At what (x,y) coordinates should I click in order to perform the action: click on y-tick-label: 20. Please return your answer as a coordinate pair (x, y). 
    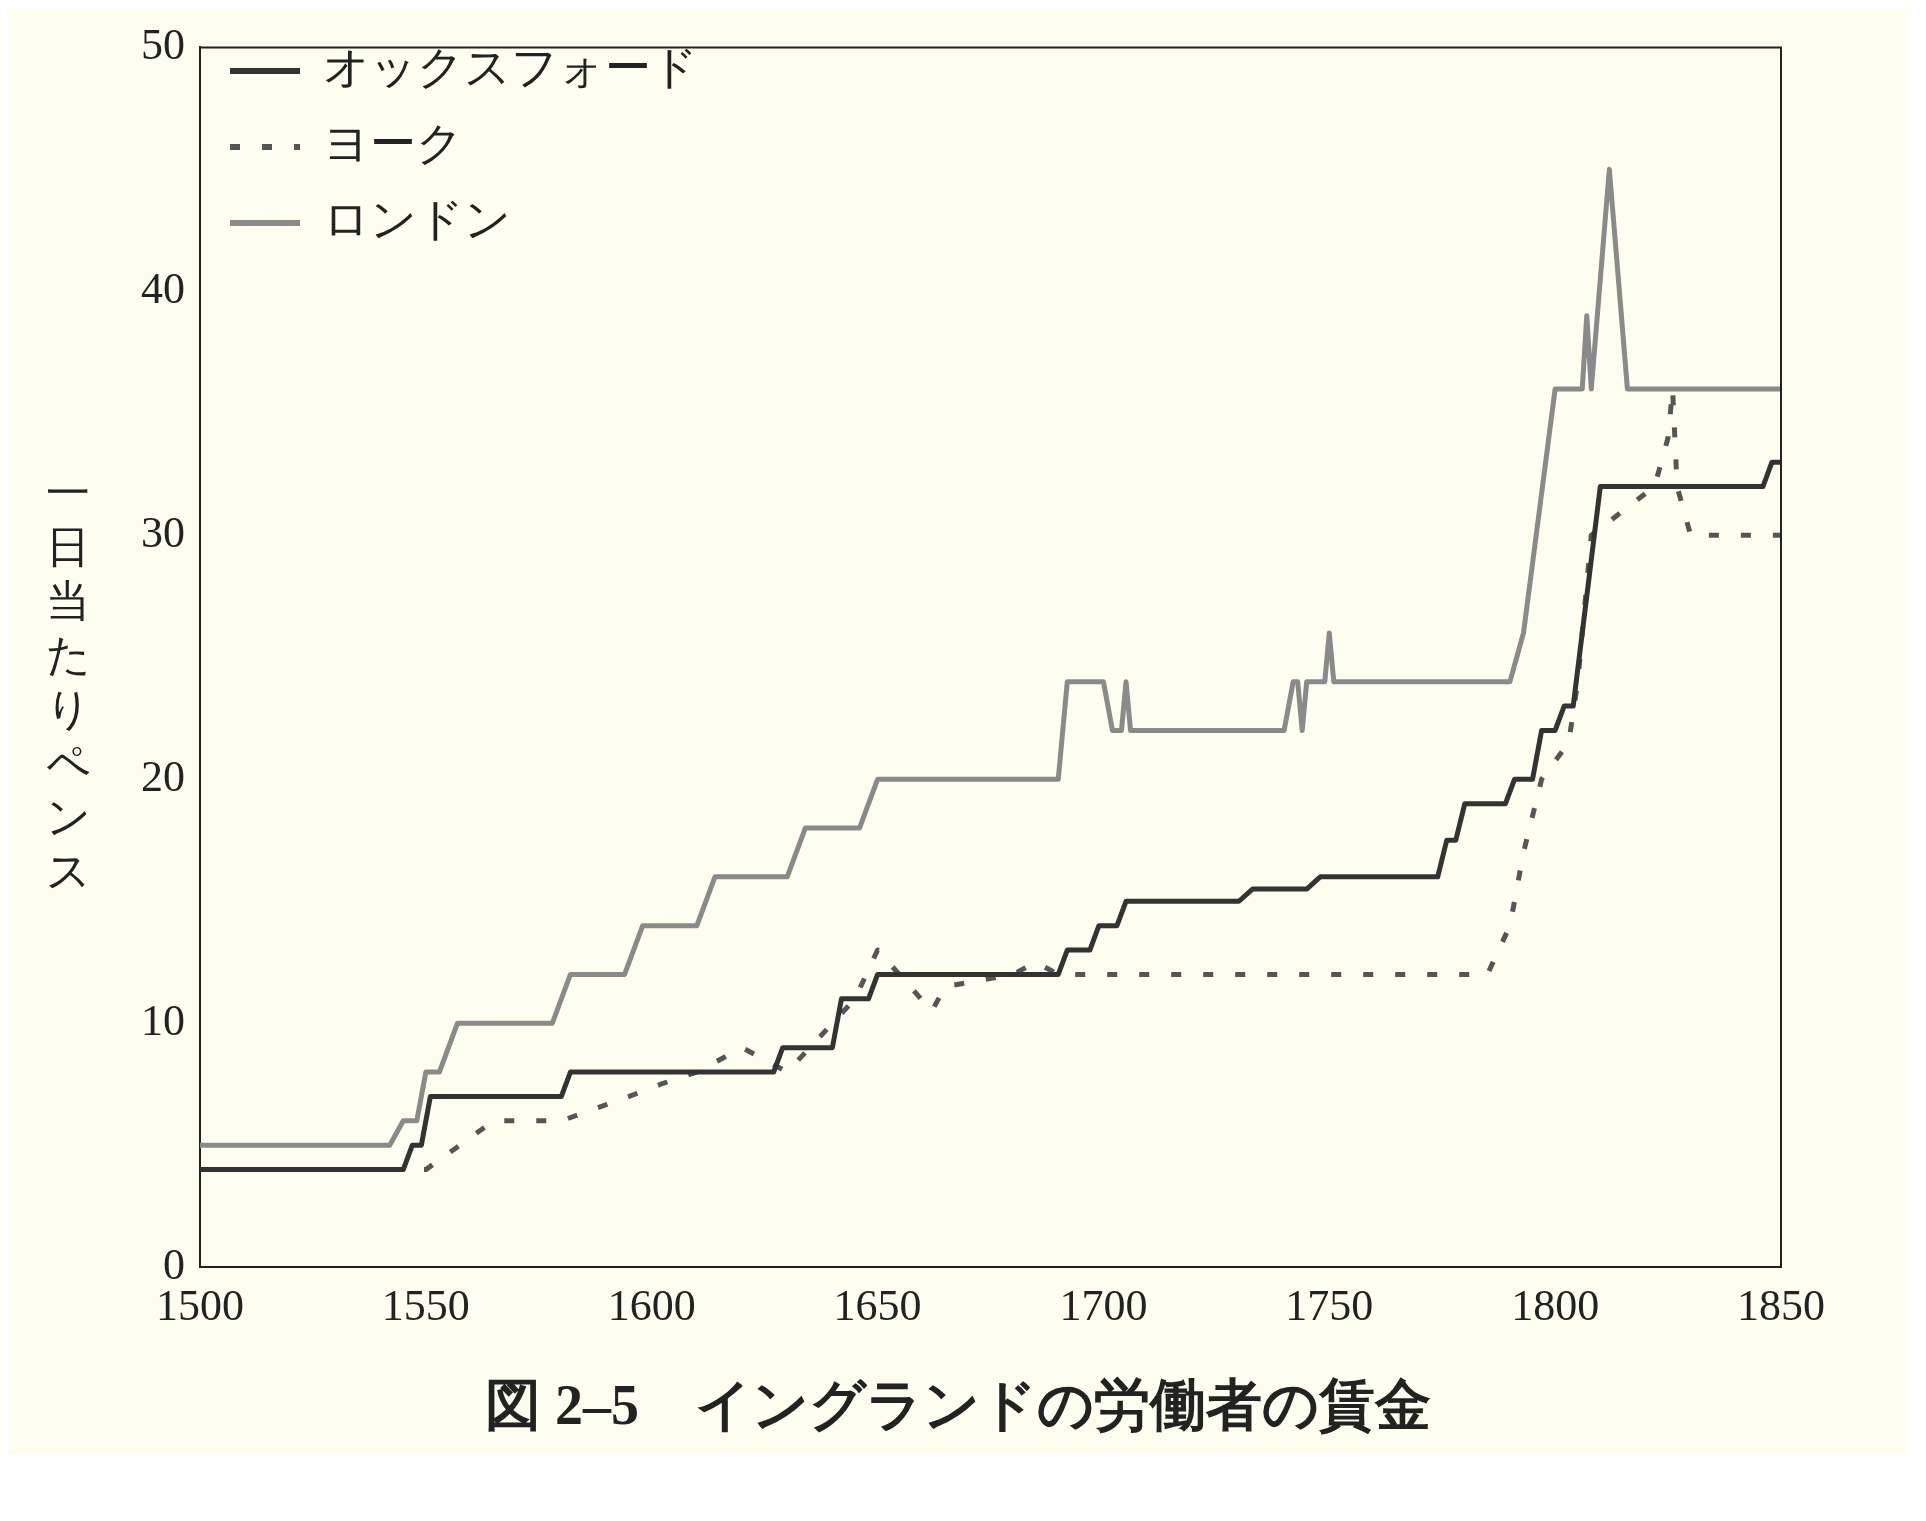
    Looking at the image, I should click on (163, 776).